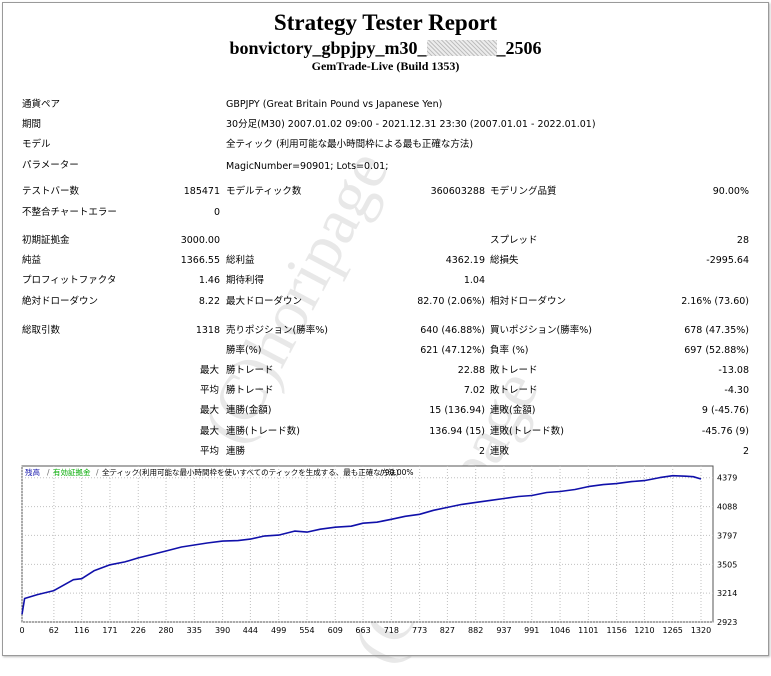  I want to click on info-label: 通貨ペア, so click(41, 104).